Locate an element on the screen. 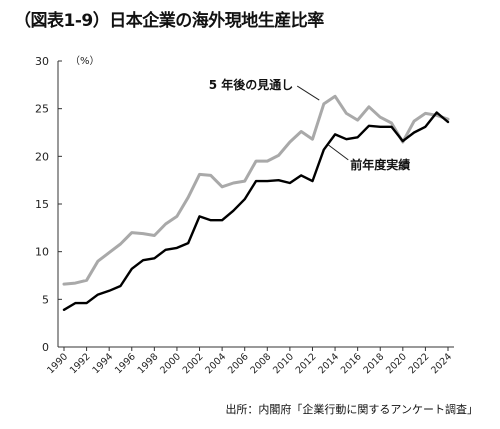 The width and height of the screenshot is (500, 429). x-tick-label: 2018 is located at coordinates (373, 363).